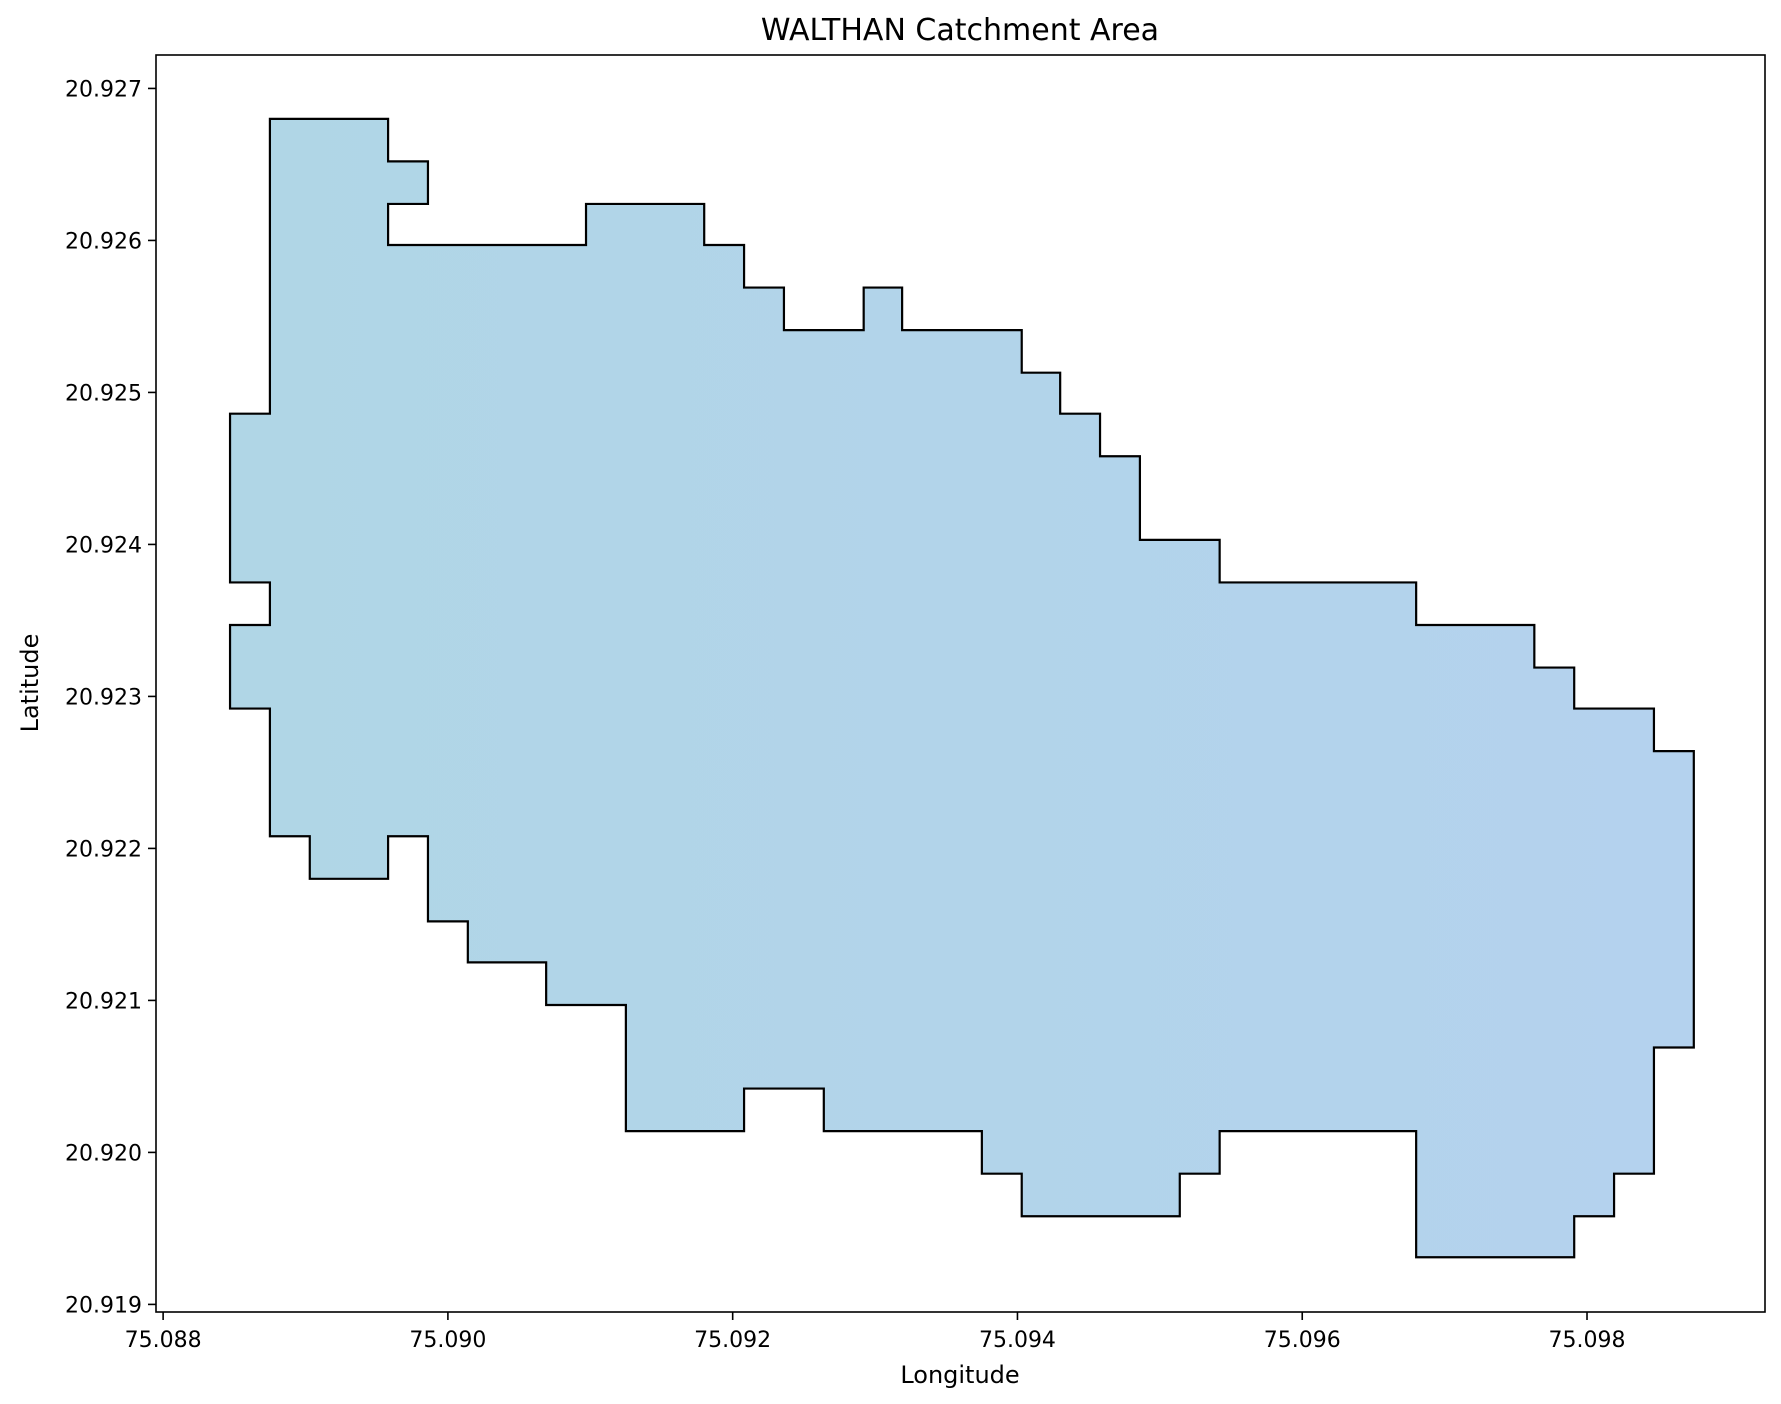 The height and width of the screenshot is (1404, 1781). Describe the element at coordinates (103, 1305) in the screenshot. I see `y-tick-label: 20.919` at that location.